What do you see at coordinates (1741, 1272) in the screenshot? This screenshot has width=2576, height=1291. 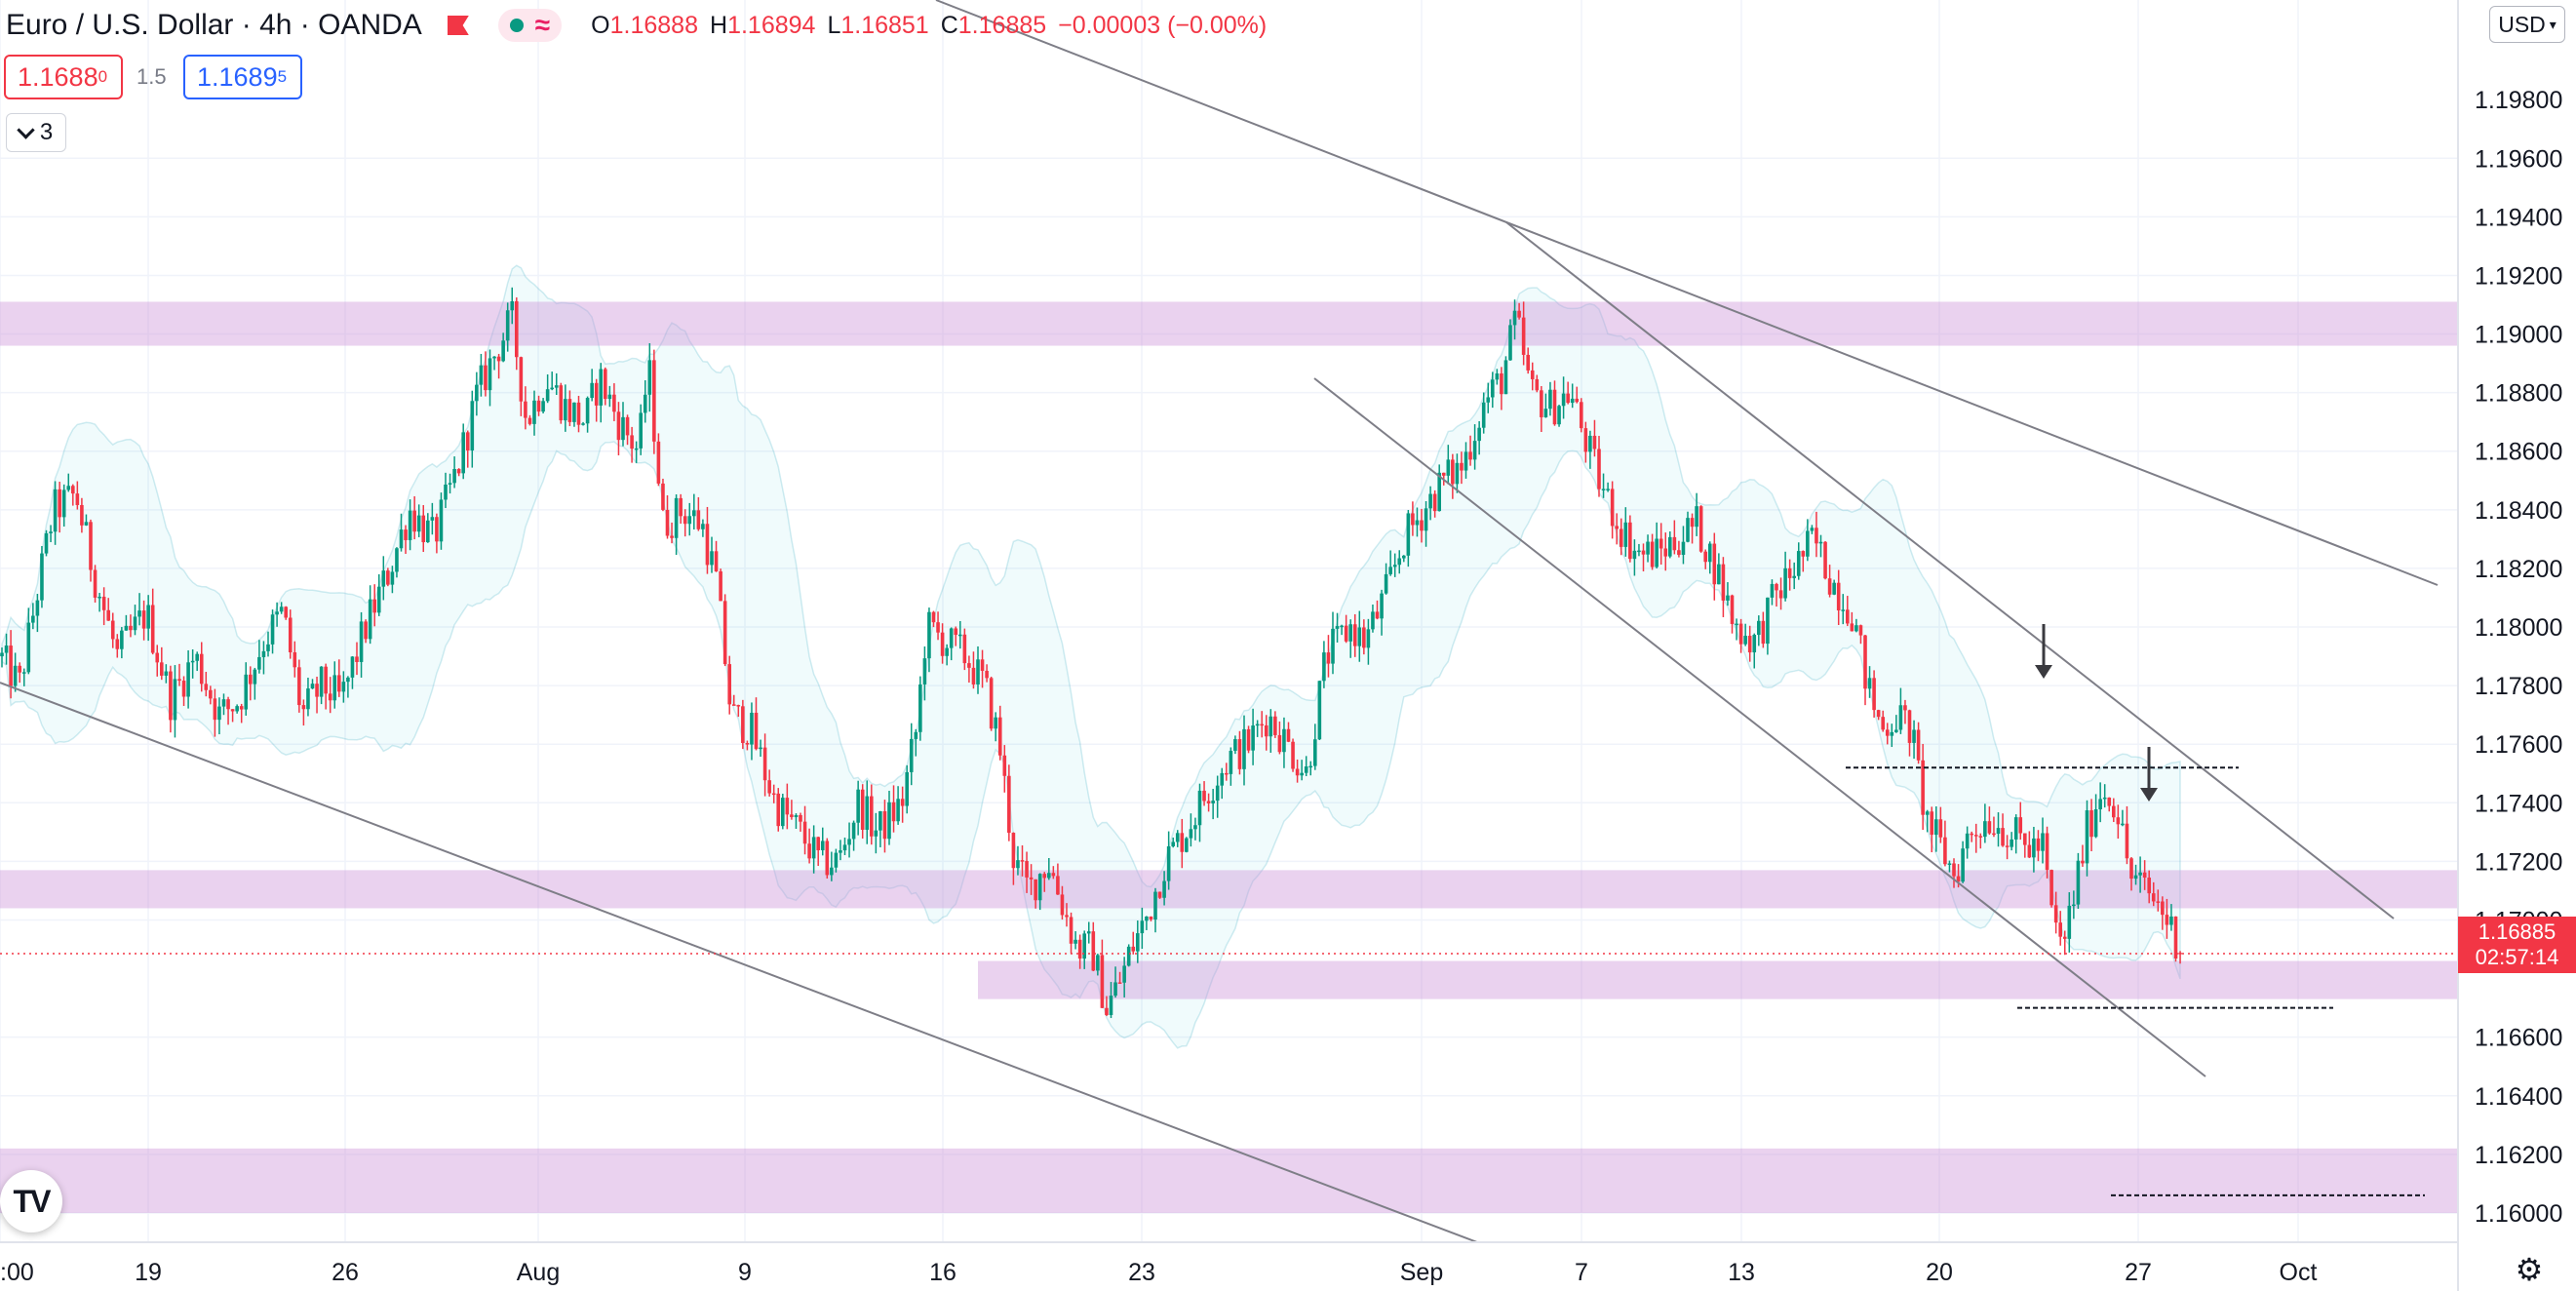 I see `time-tick-label: 13` at bounding box center [1741, 1272].